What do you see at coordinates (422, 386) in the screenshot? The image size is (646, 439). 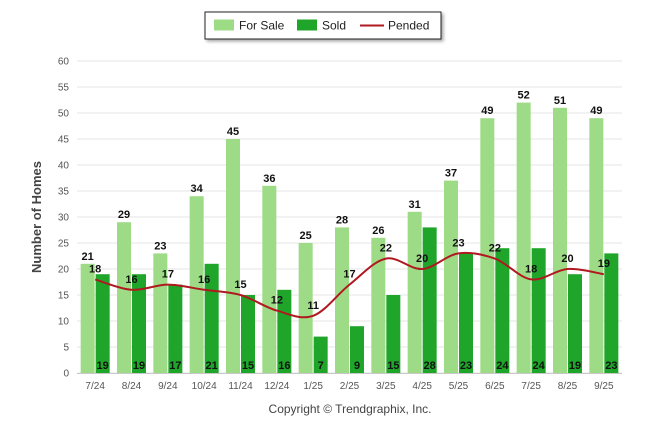 I see `x-tick-label: 4/25` at bounding box center [422, 386].